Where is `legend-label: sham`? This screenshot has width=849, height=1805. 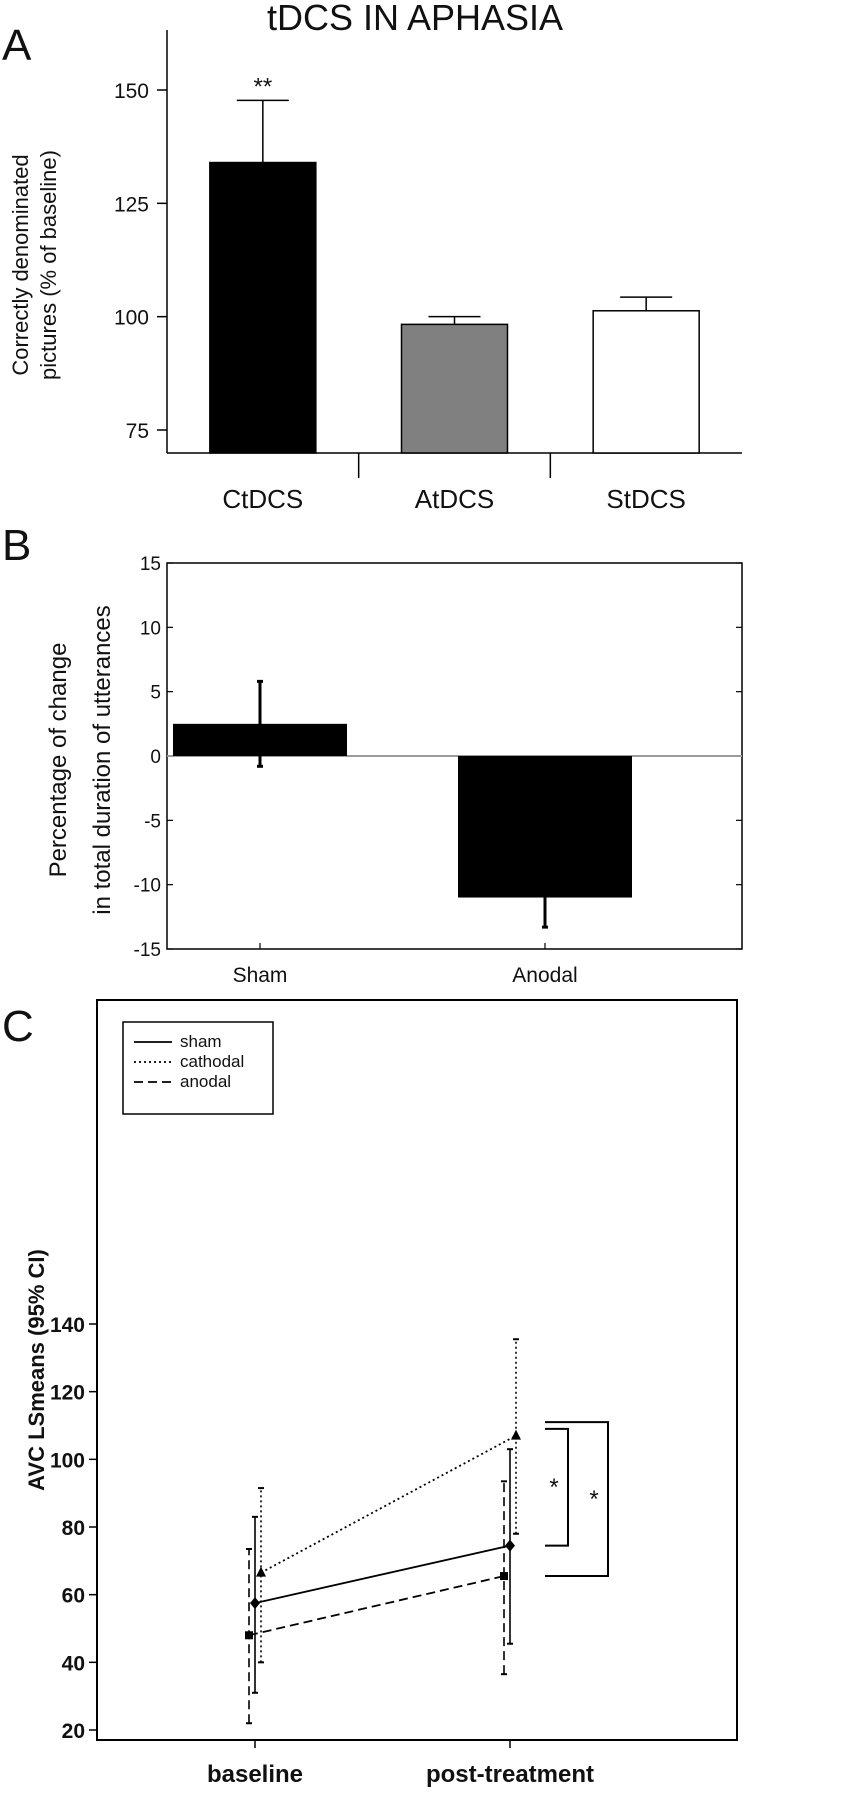 legend-label: sham is located at coordinates (201, 1041).